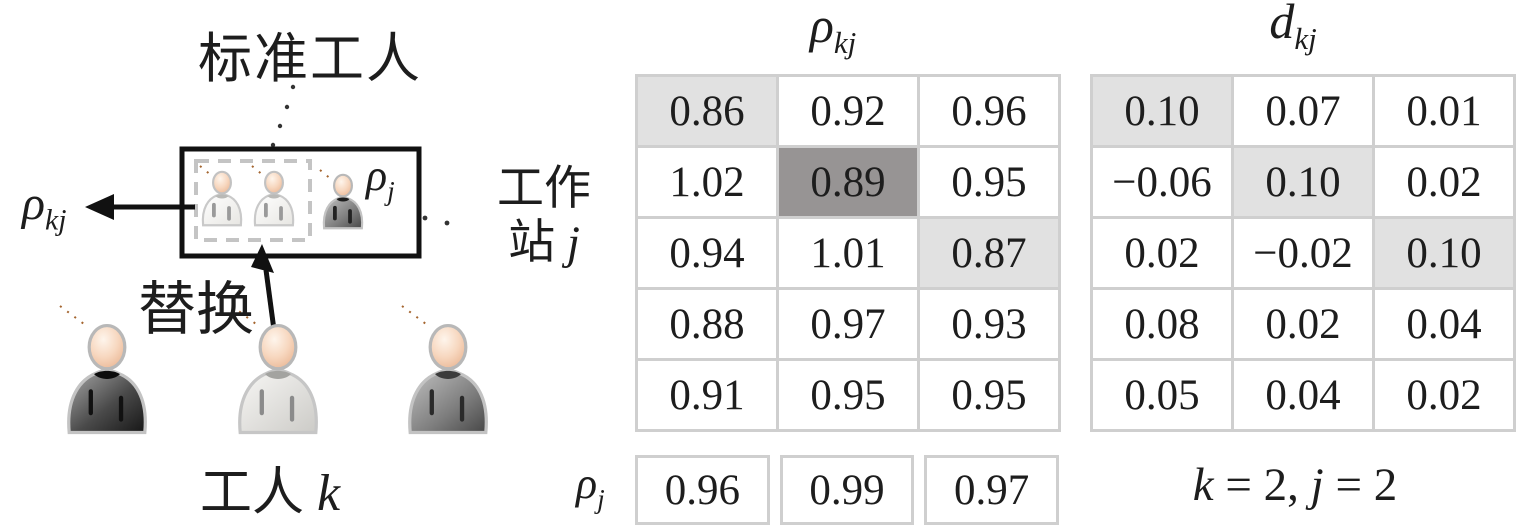  I want to click on dashed-slot-box, so click(253, 200).